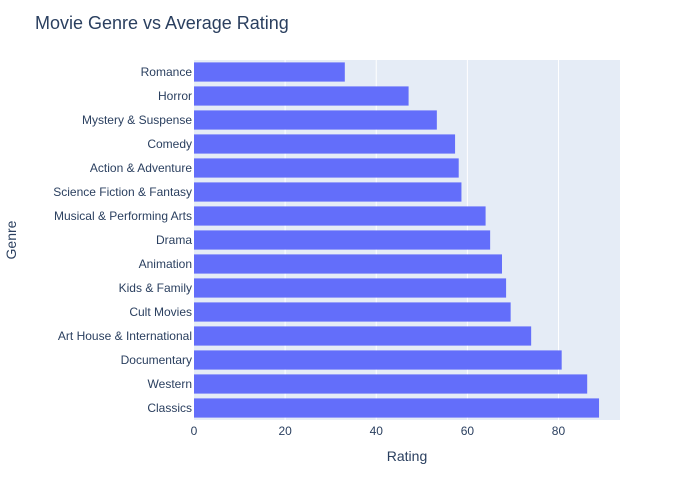 Image resolution: width=700 pixels, height=500 pixels. I want to click on y-tick-label: Horror, so click(175, 96).